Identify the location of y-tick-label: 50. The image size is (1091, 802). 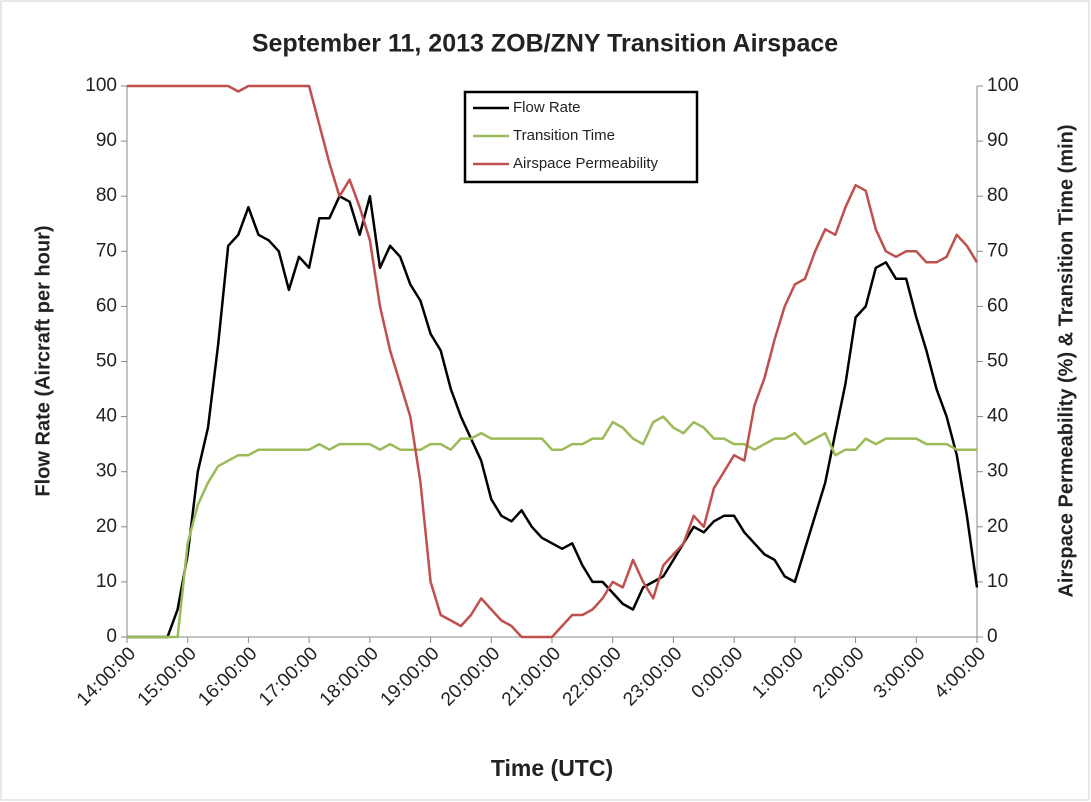
(106, 361).